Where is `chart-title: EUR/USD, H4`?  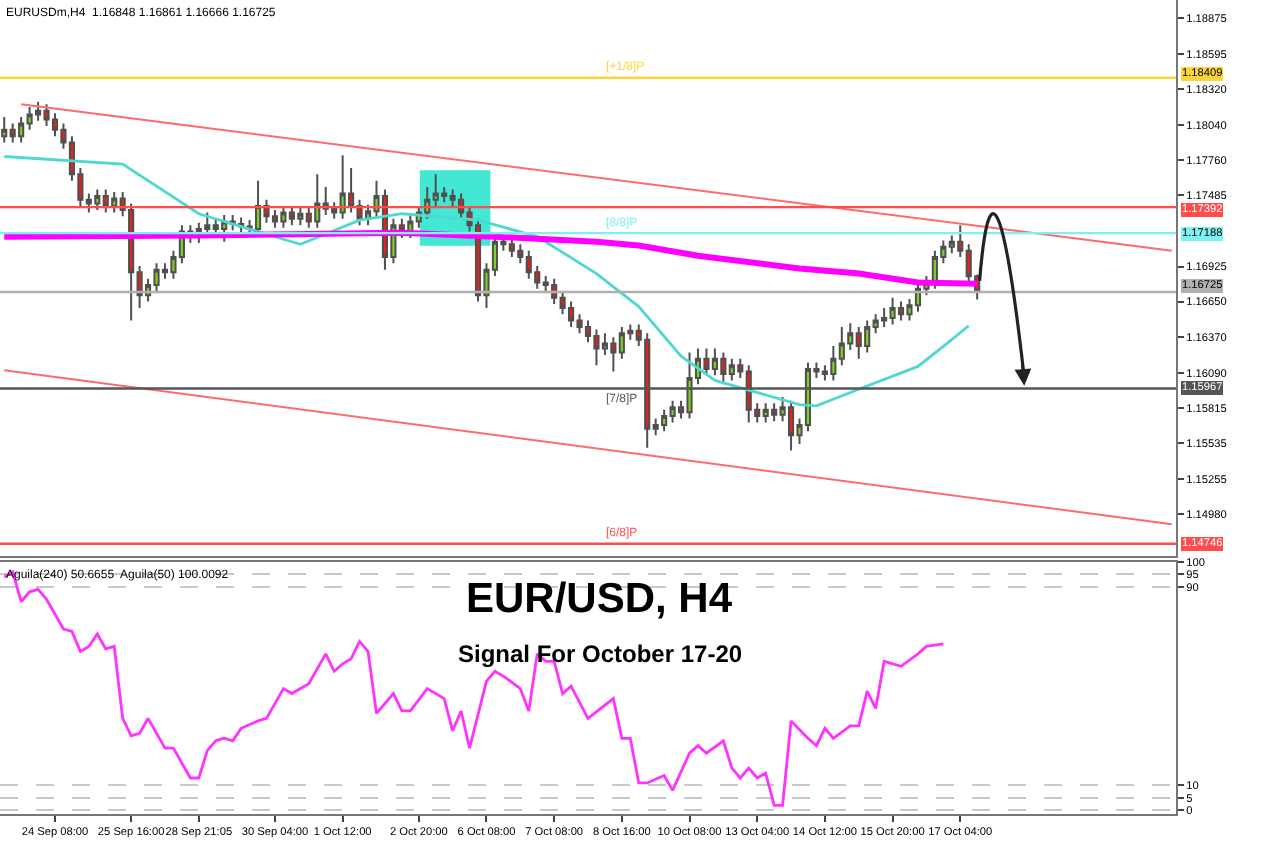 chart-title: EUR/USD, H4 is located at coordinates (599, 599).